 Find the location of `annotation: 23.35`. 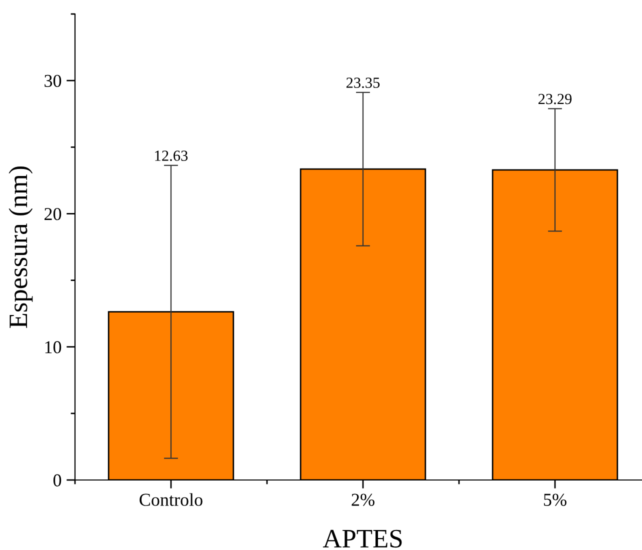

annotation: 23.35 is located at coordinates (363, 83).